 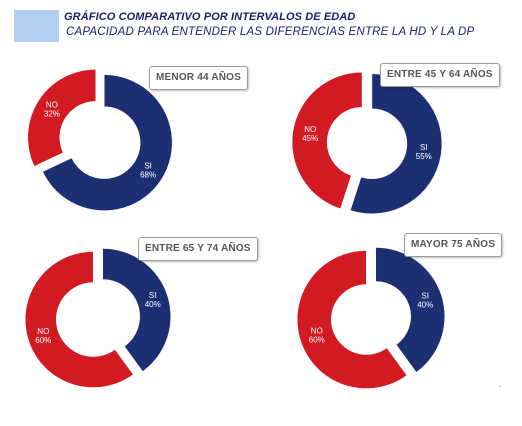 I want to click on slice-value-no: 45%, so click(x=310, y=138).